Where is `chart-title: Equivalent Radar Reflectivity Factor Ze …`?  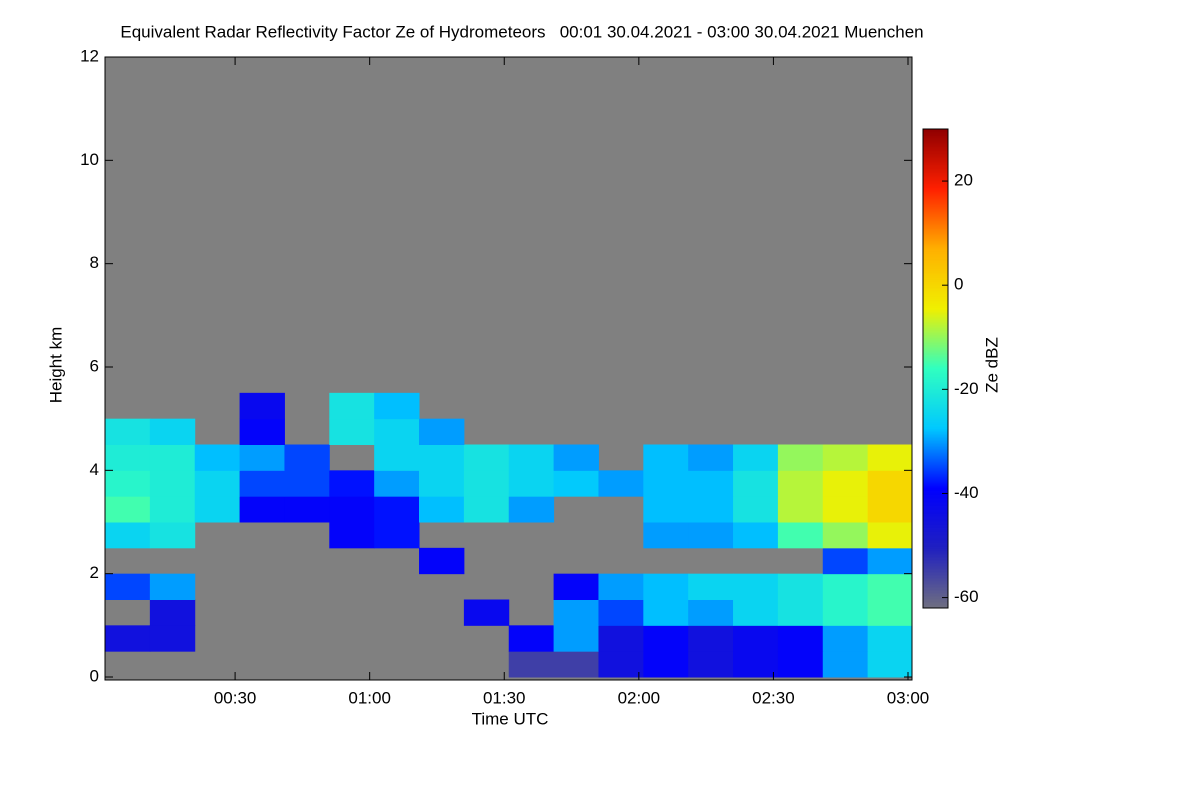 chart-title: Equivalent Radar Reflectivity Factor Ze … is located at coordinates (521, 31).